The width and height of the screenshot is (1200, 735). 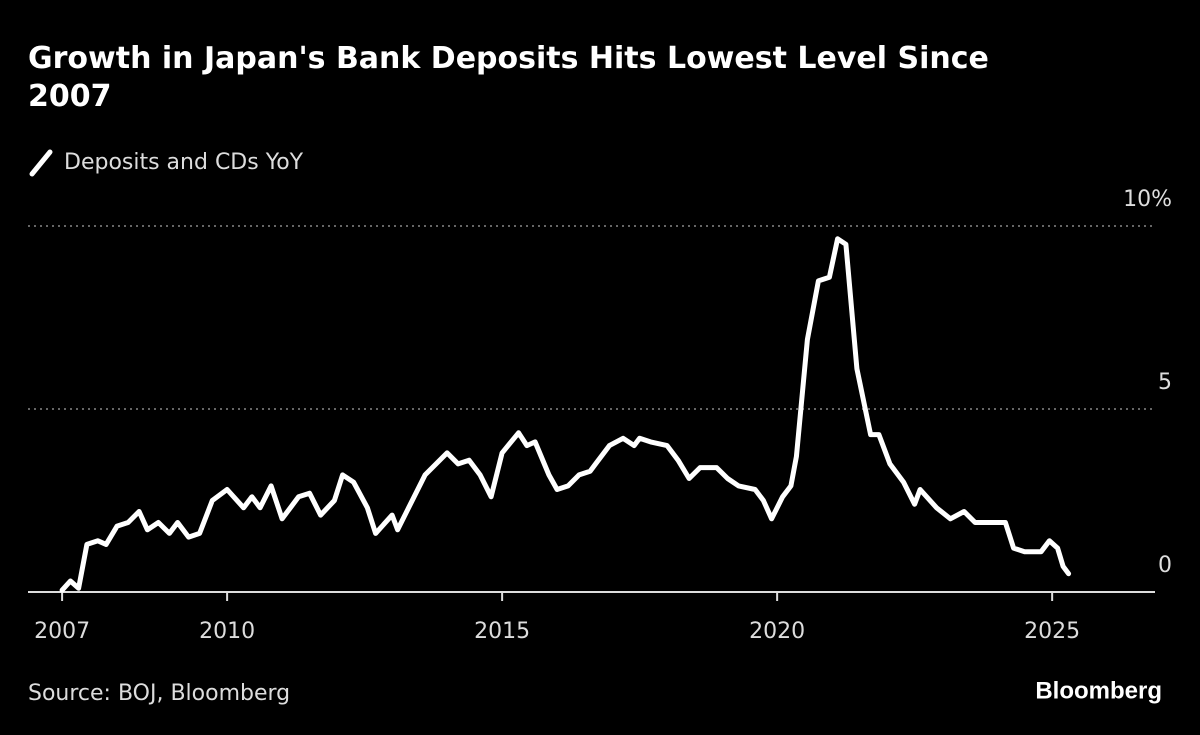 What do you see at coordinates (227, 631) in the screenshot?
I see `x-tick-label: 2010` at bounding box center [227, 631].